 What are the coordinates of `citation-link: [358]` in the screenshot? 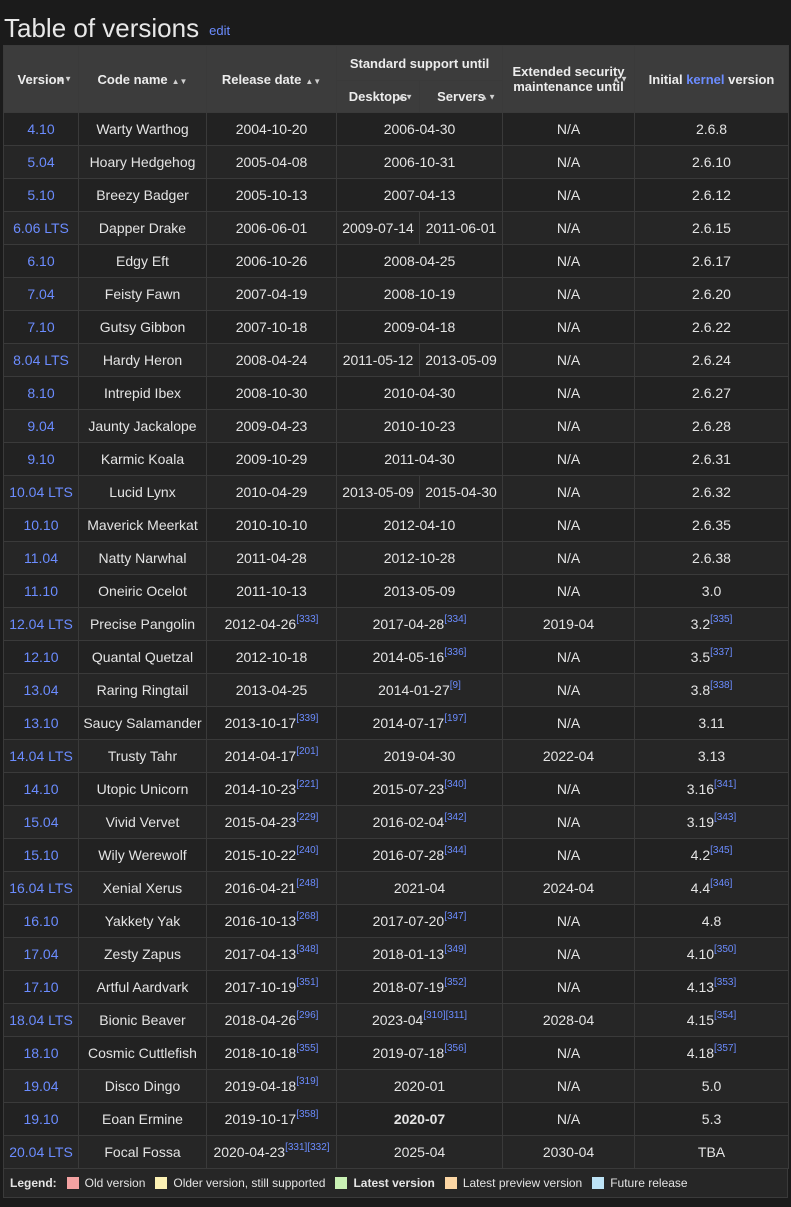 It's located at (307, 1114).